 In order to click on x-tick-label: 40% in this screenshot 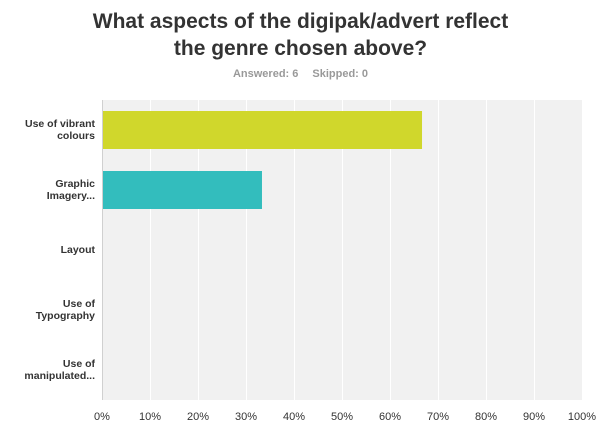, I will do `click(294, 417)`.